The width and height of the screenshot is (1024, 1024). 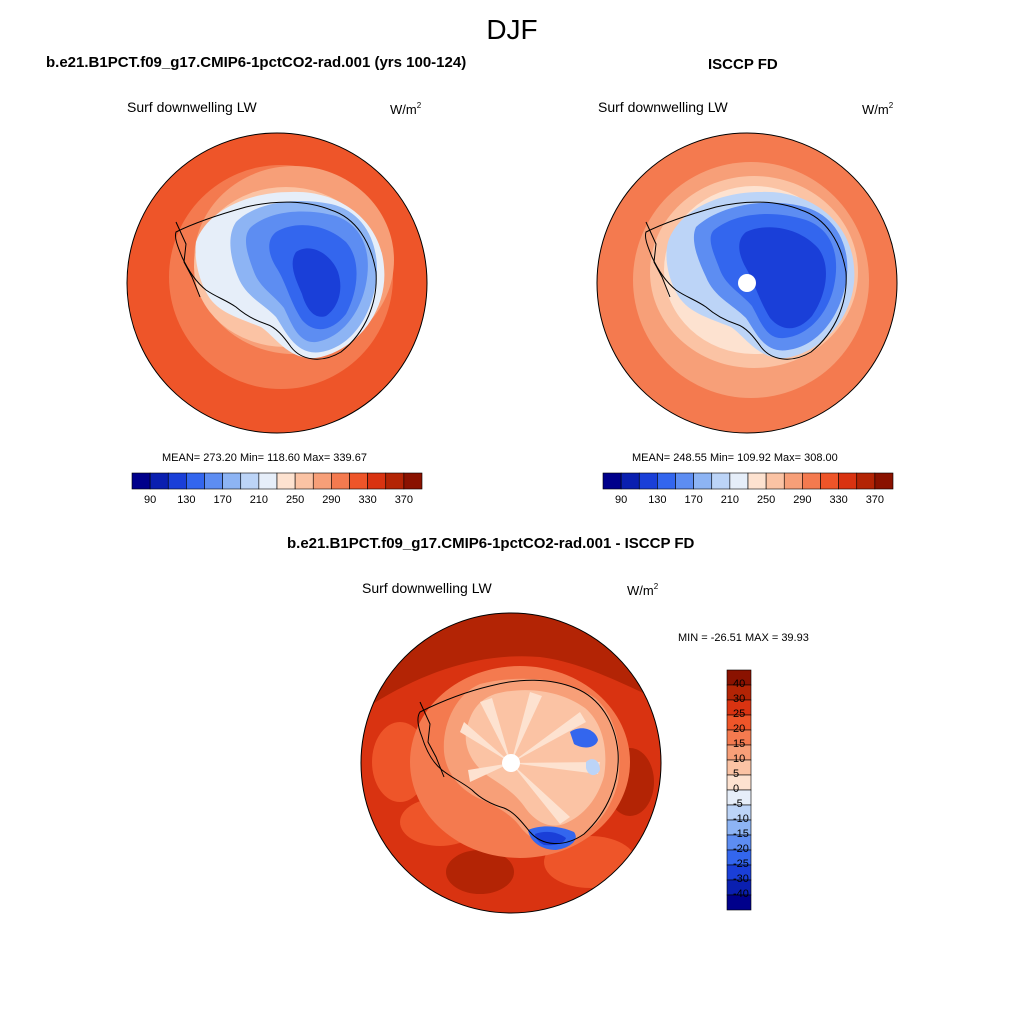 What do you see at coordinates (741, 849) in the screenshot?
I see `colorbar-tick-label: -20` at bounding box center [741, 849].